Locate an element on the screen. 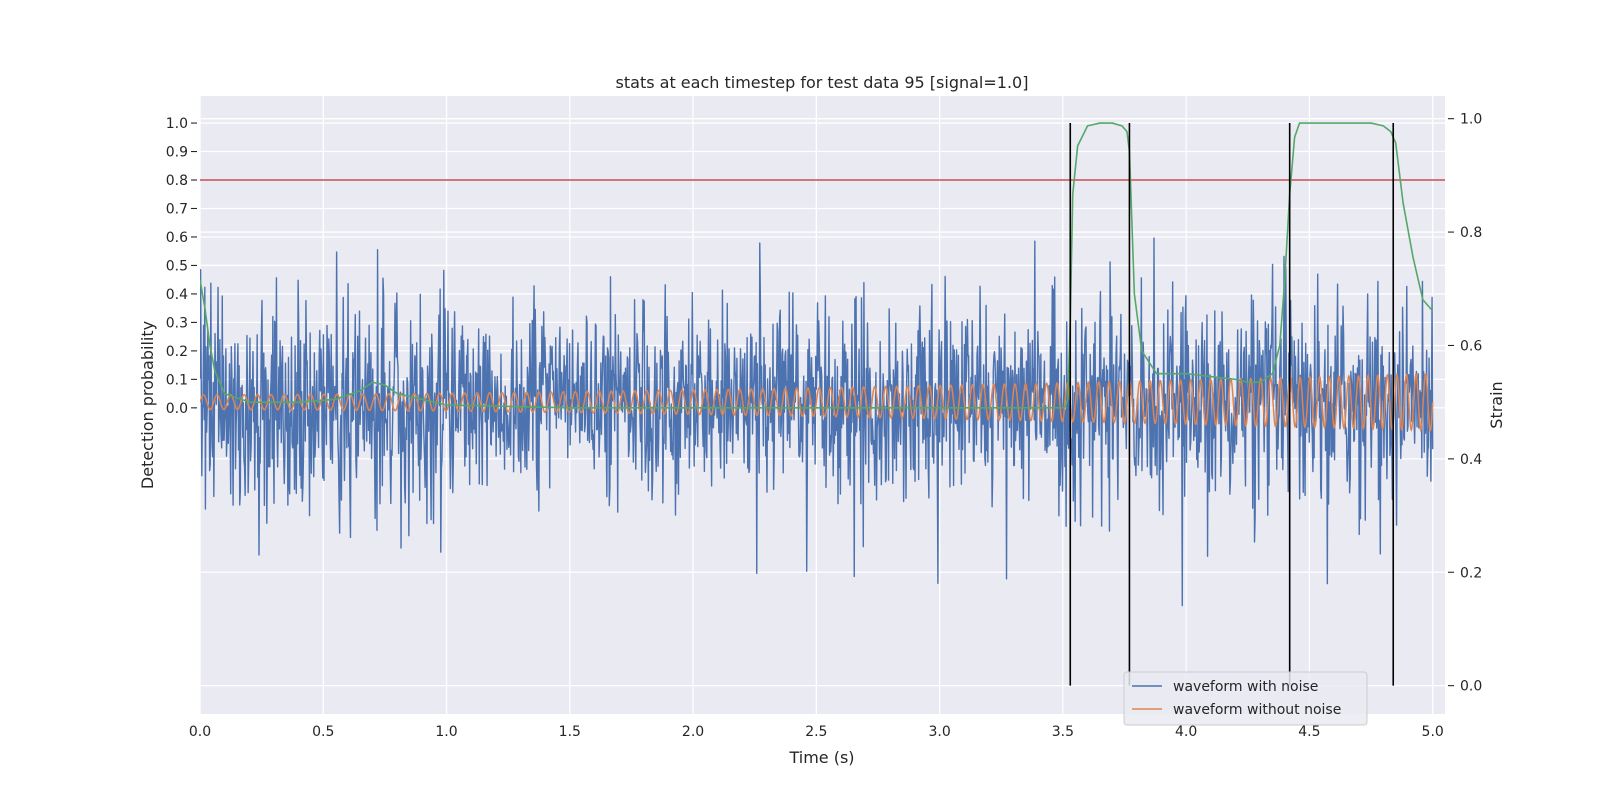  x-tick-label: 3.5 is located at coordinates (1063, 732).